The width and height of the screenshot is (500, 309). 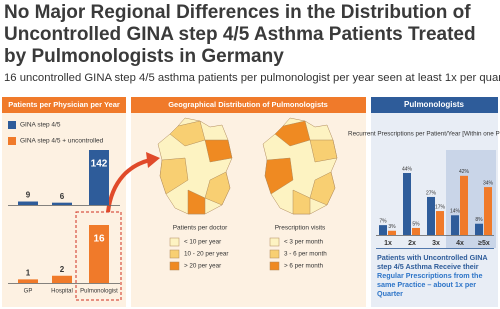 I want to click on legend-label: > 20 per year, so click(x=202, y=266).